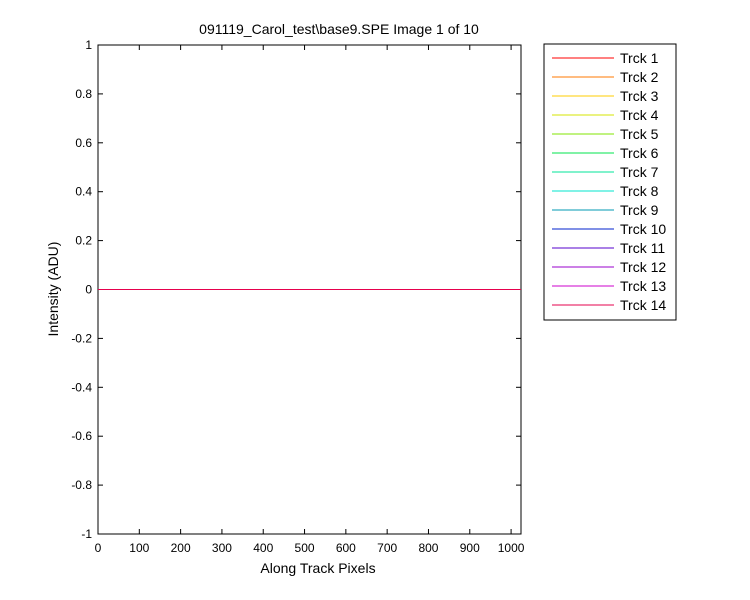 The width and height of the screenshot is (750, 600). Describe the element at coordinates (639, 58) in the screenshot. I see `legend-label: Trck 1` at that location.